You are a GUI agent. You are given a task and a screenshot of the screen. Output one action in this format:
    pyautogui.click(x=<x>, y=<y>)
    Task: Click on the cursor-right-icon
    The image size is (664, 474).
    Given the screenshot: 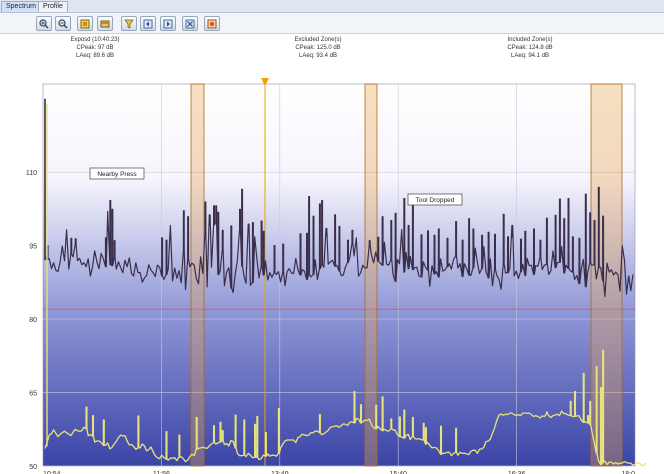 What is the action you would take?
    pyautogui.click(x=168, y=23)
    